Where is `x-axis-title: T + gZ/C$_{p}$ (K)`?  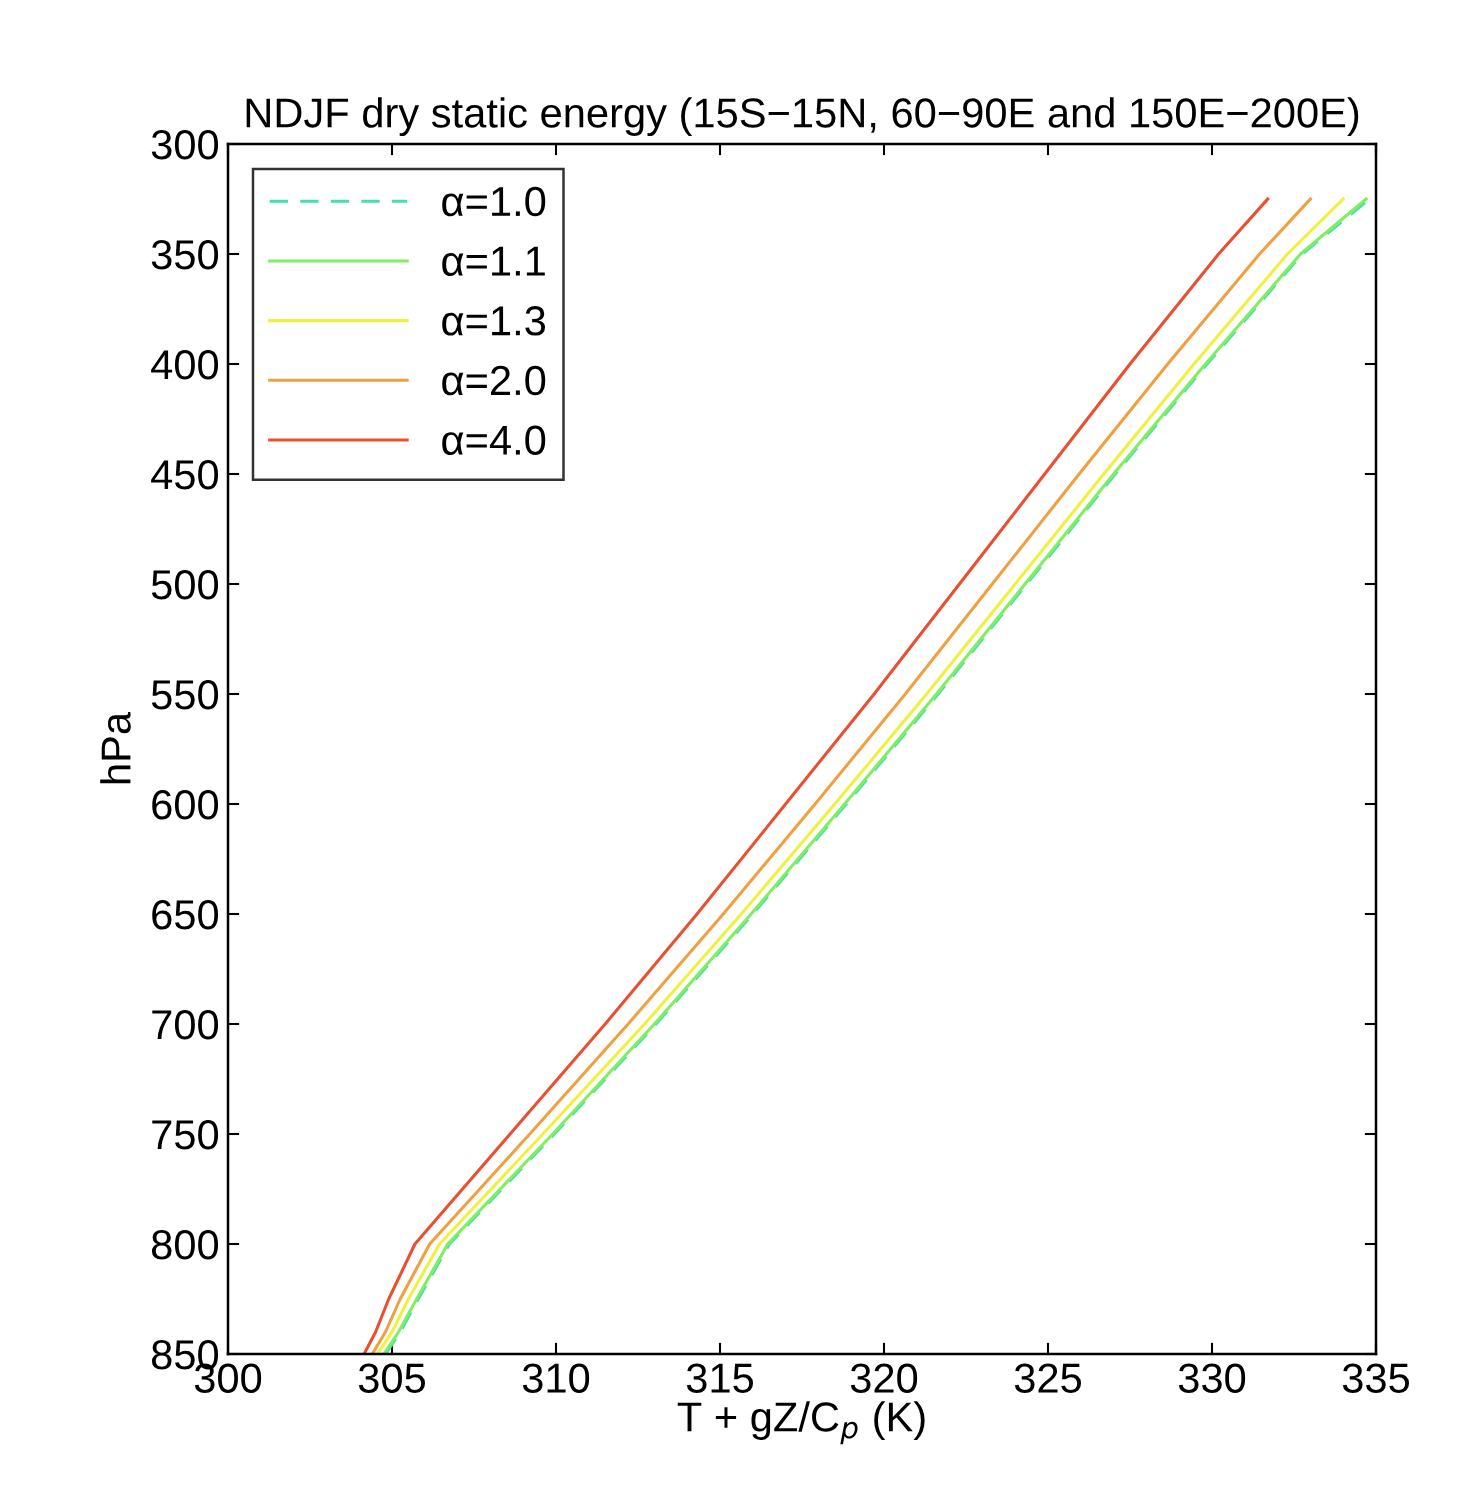 x-axis-title: T + gZ/C$_{p}$ (K) is located at coordinates (801, 1423).